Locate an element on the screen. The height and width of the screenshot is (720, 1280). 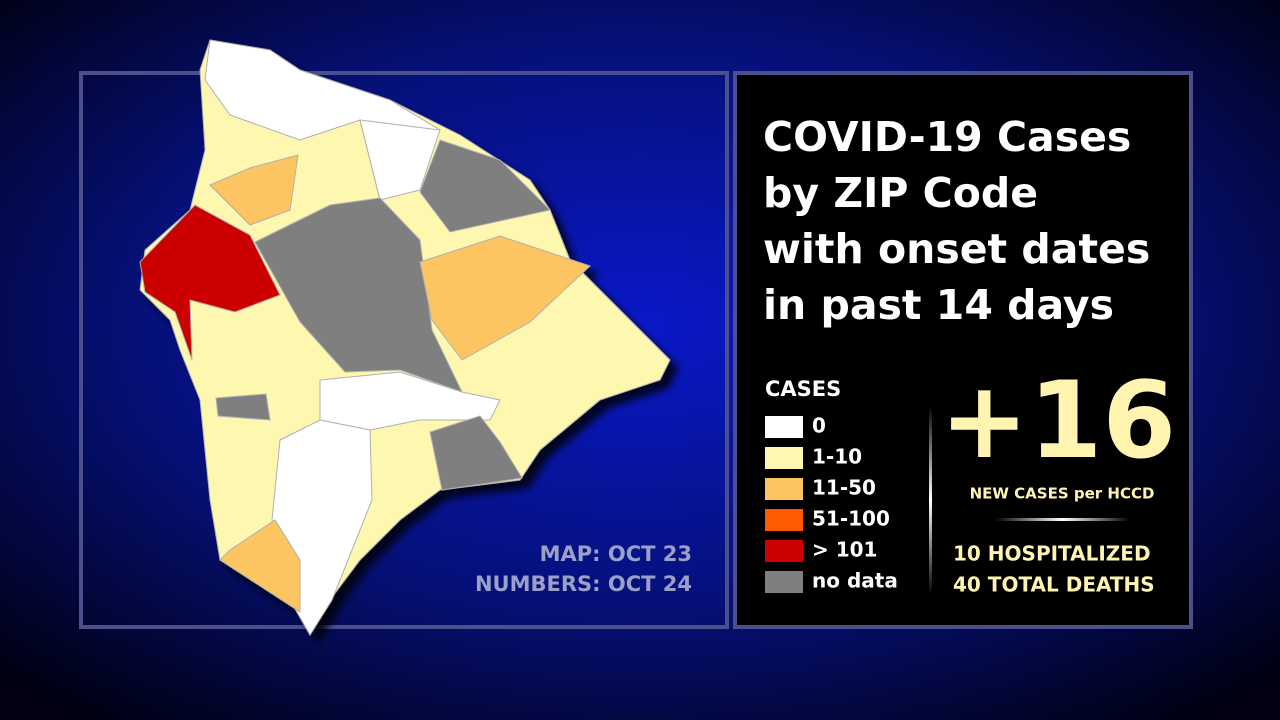
legend-label: no data is located at coordinates (855, 581).